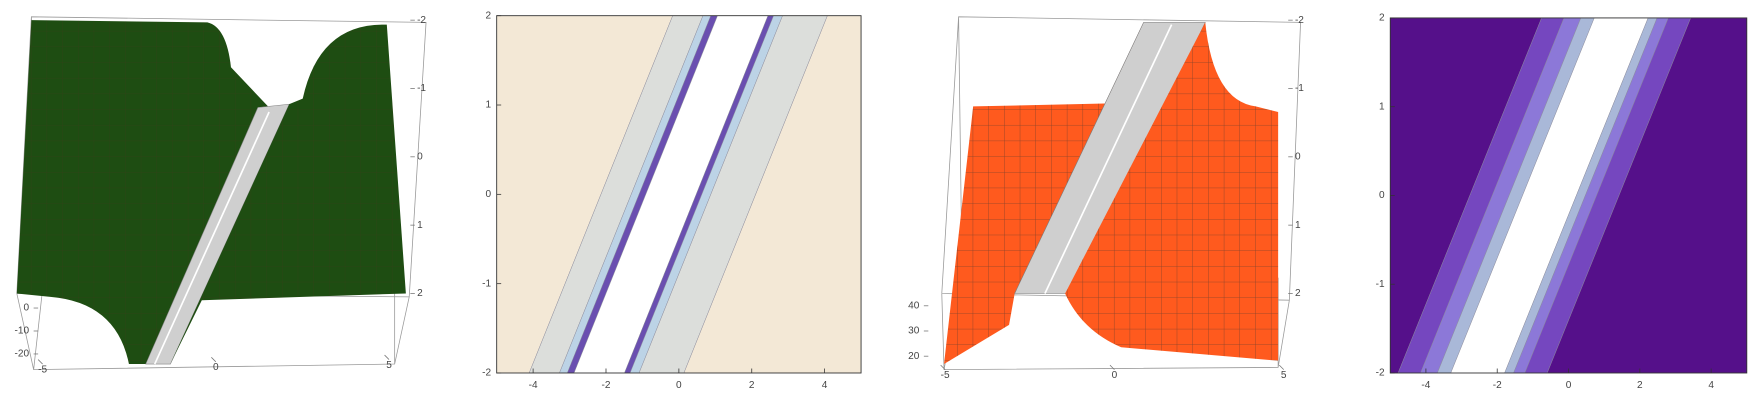 This screenshot has height=401, width=1758. I want to click on y-tick-label: 40, so click(914, 305).